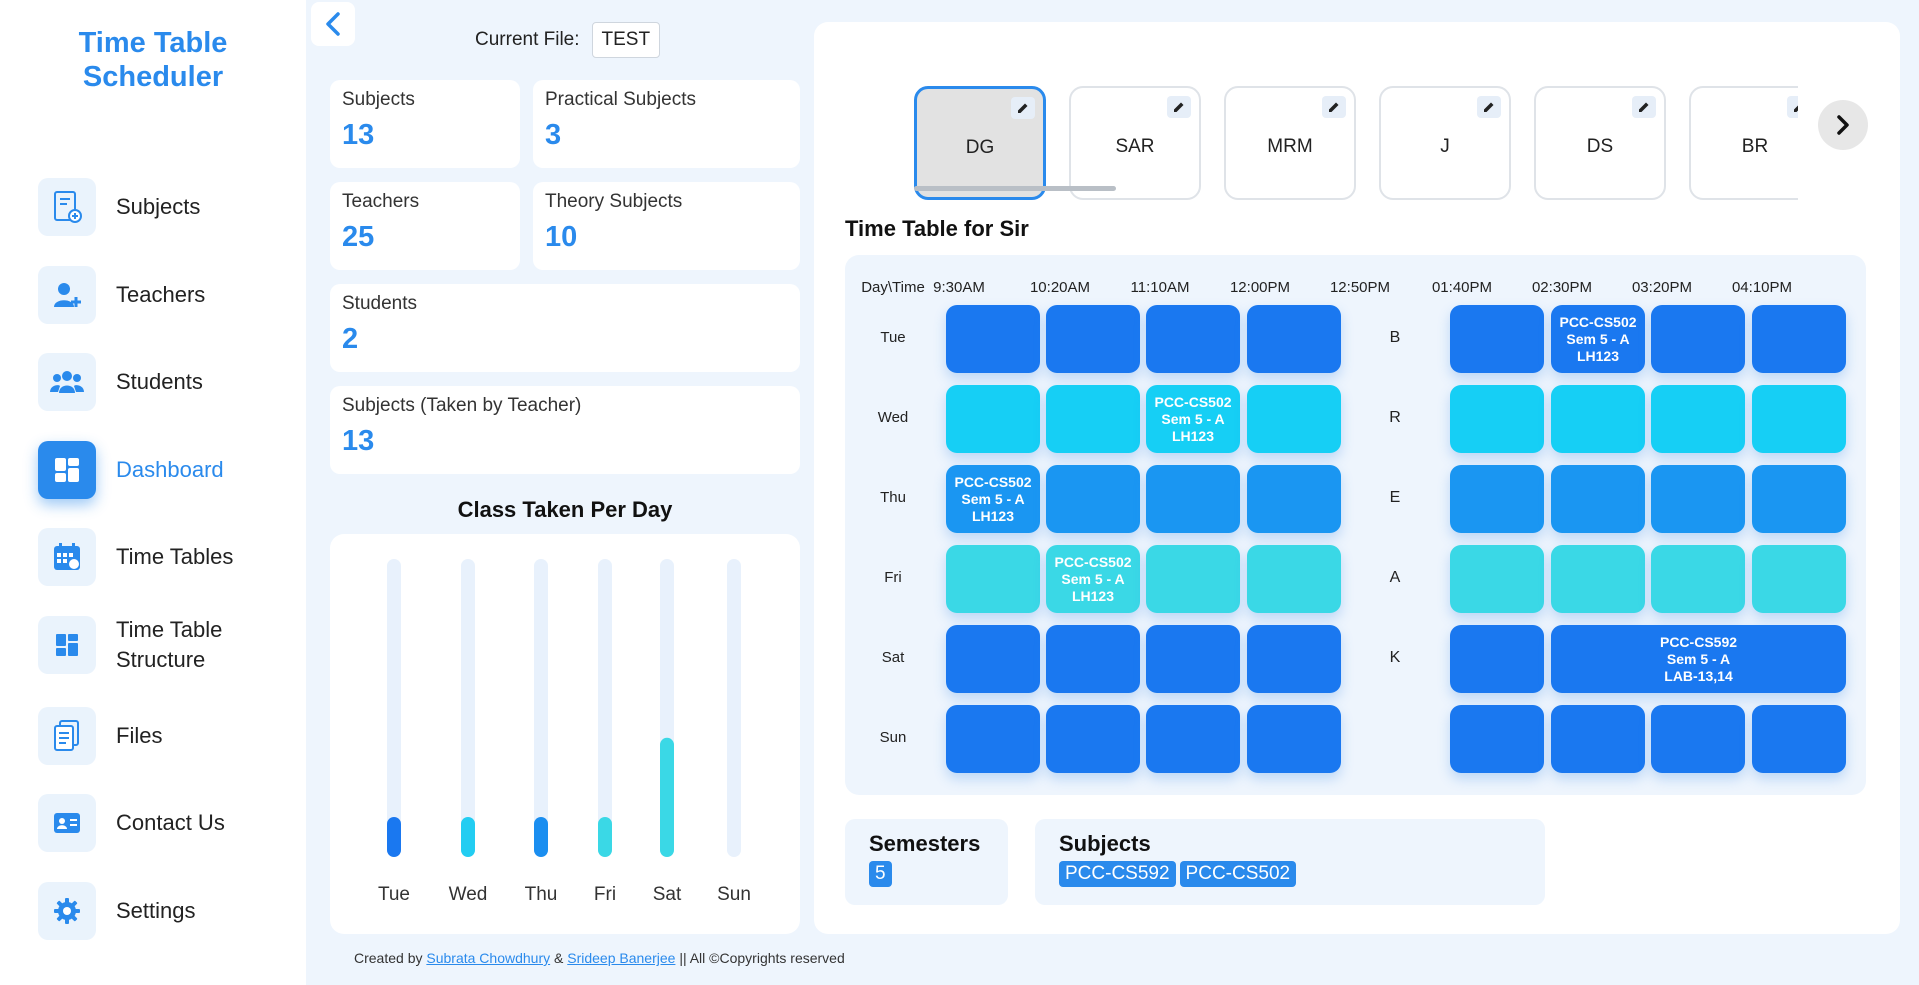  I want to click on footer-amp: &, so click(559, 958).